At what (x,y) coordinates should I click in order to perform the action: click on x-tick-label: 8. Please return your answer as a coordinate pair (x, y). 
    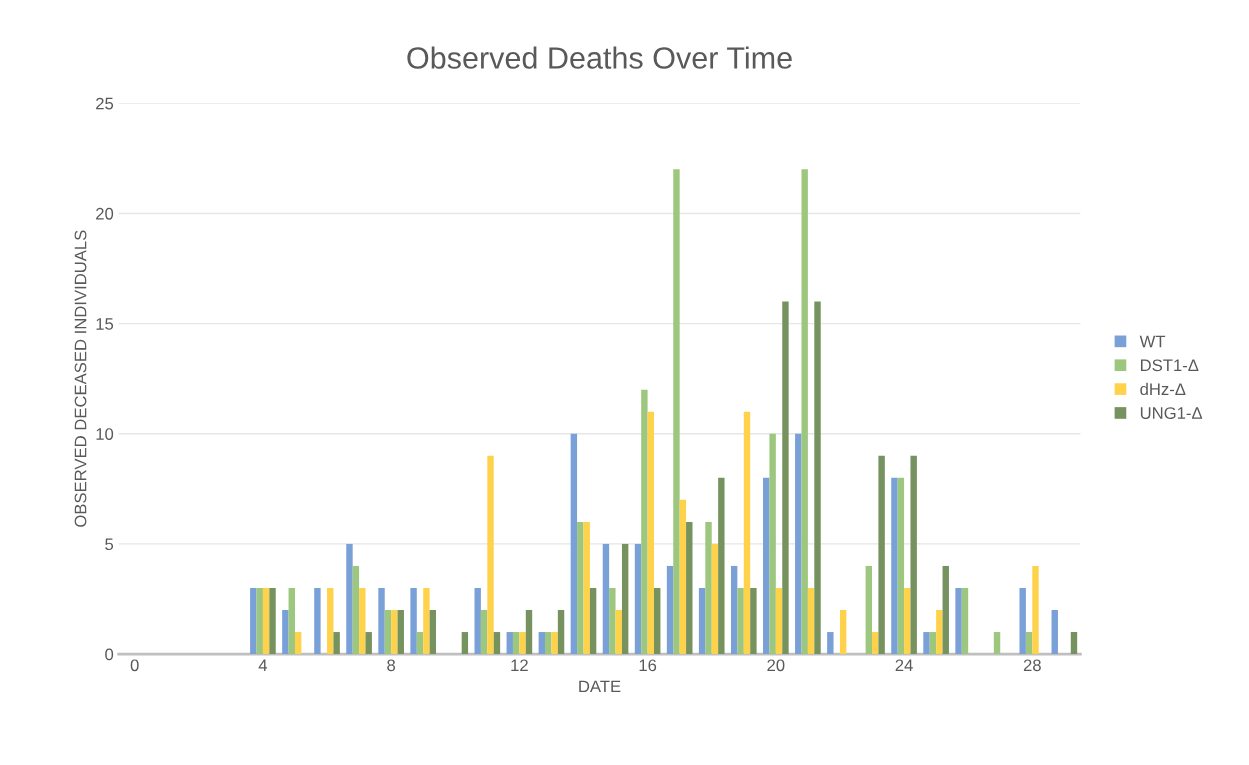
    Looking at the image, I should click on (391, 665).